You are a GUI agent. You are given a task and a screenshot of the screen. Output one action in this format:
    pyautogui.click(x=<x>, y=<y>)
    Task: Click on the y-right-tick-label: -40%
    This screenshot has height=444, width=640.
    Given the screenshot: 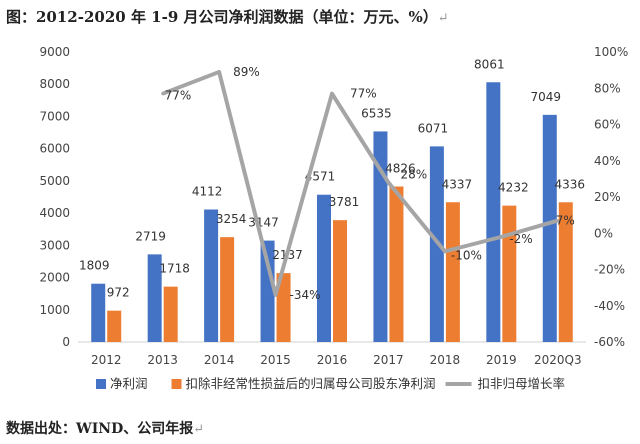 What is the action you would take?
    pyautogui.click(x=609, y=306)
    